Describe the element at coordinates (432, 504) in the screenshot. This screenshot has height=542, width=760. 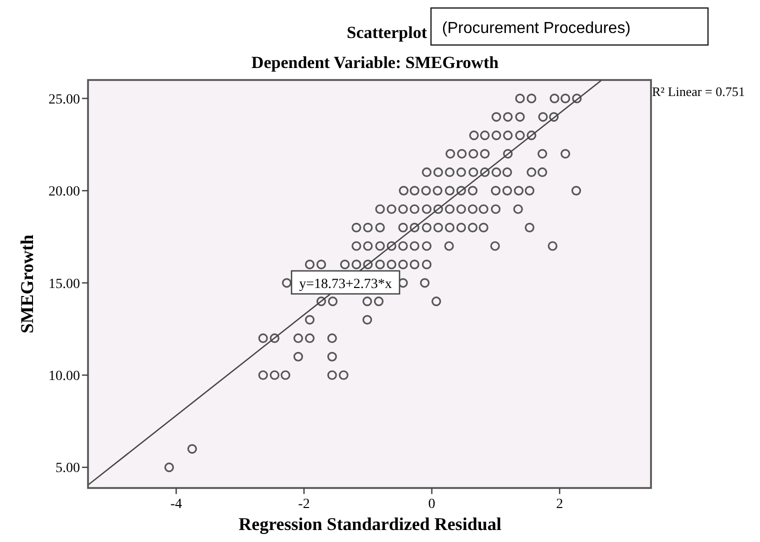
I see `x-tick-label: 0` at that location.